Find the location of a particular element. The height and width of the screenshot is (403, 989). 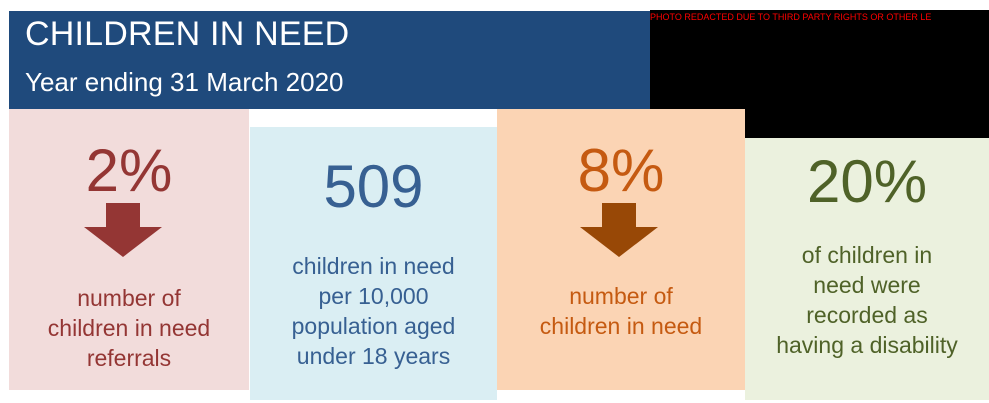

stat-value: 8% is located at coordinates (621, 170).